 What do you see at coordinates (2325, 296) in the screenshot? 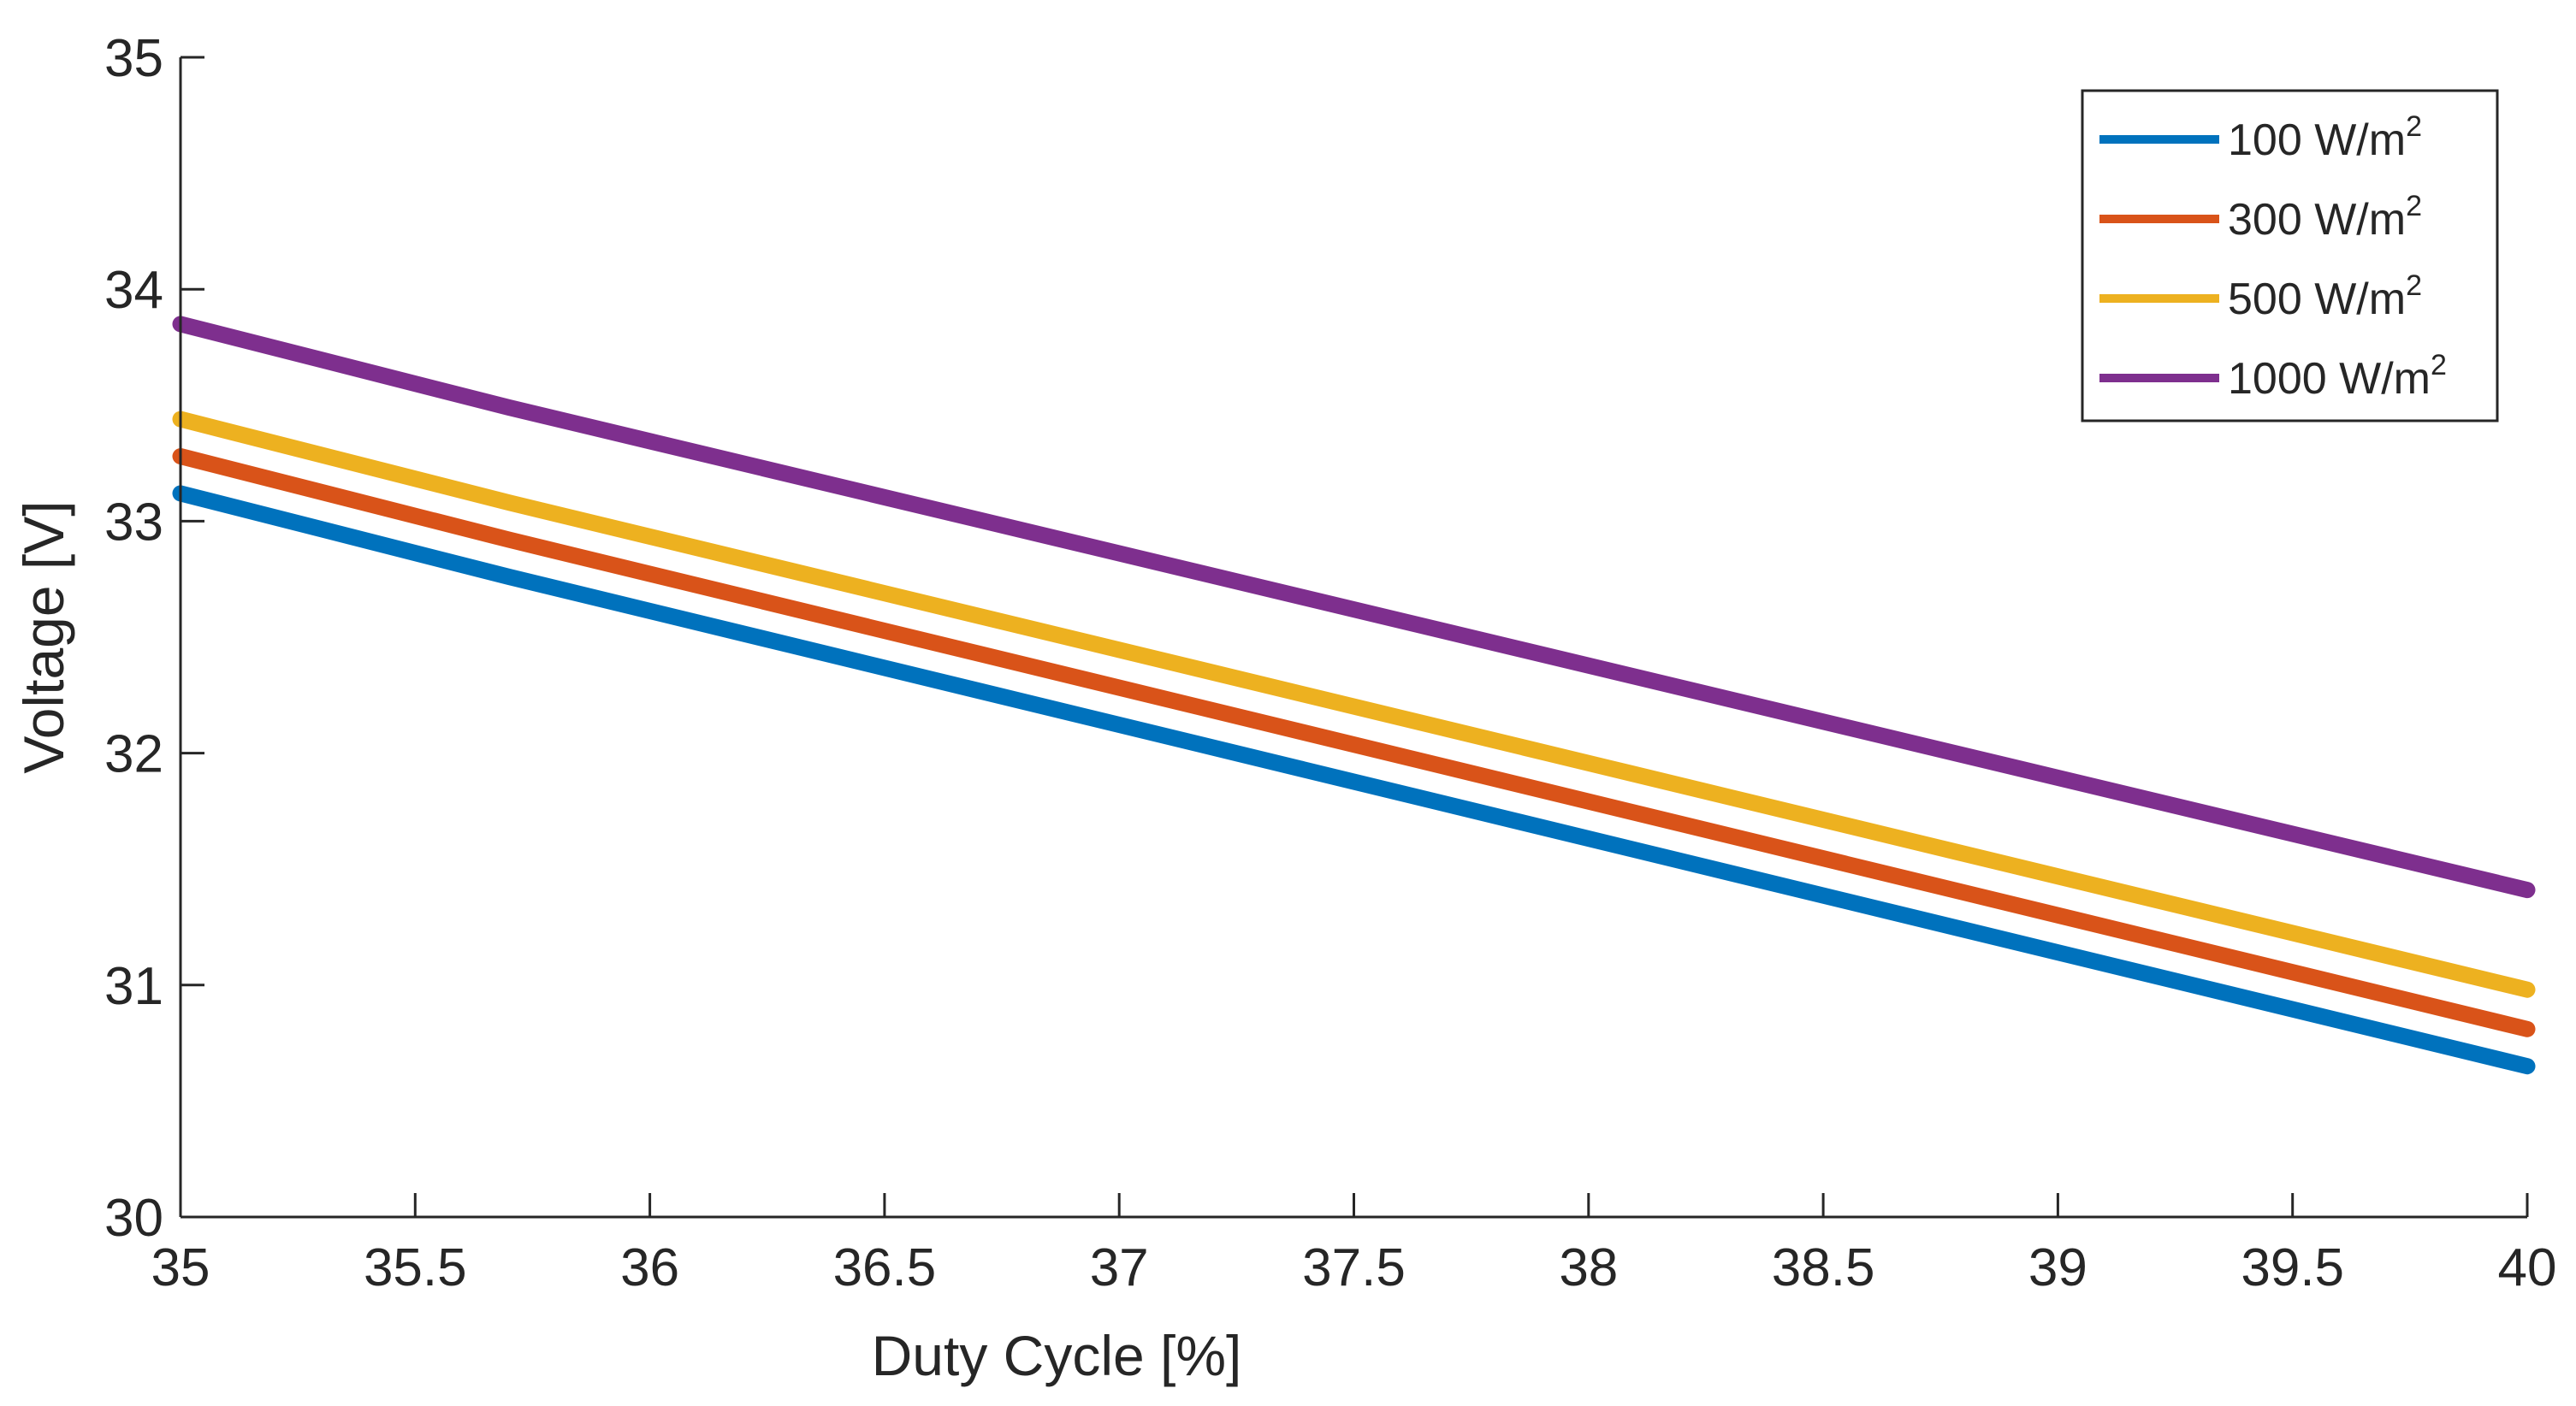
I see `legend-label-3: 500 W/m2` at bounding box center [2325, 296].